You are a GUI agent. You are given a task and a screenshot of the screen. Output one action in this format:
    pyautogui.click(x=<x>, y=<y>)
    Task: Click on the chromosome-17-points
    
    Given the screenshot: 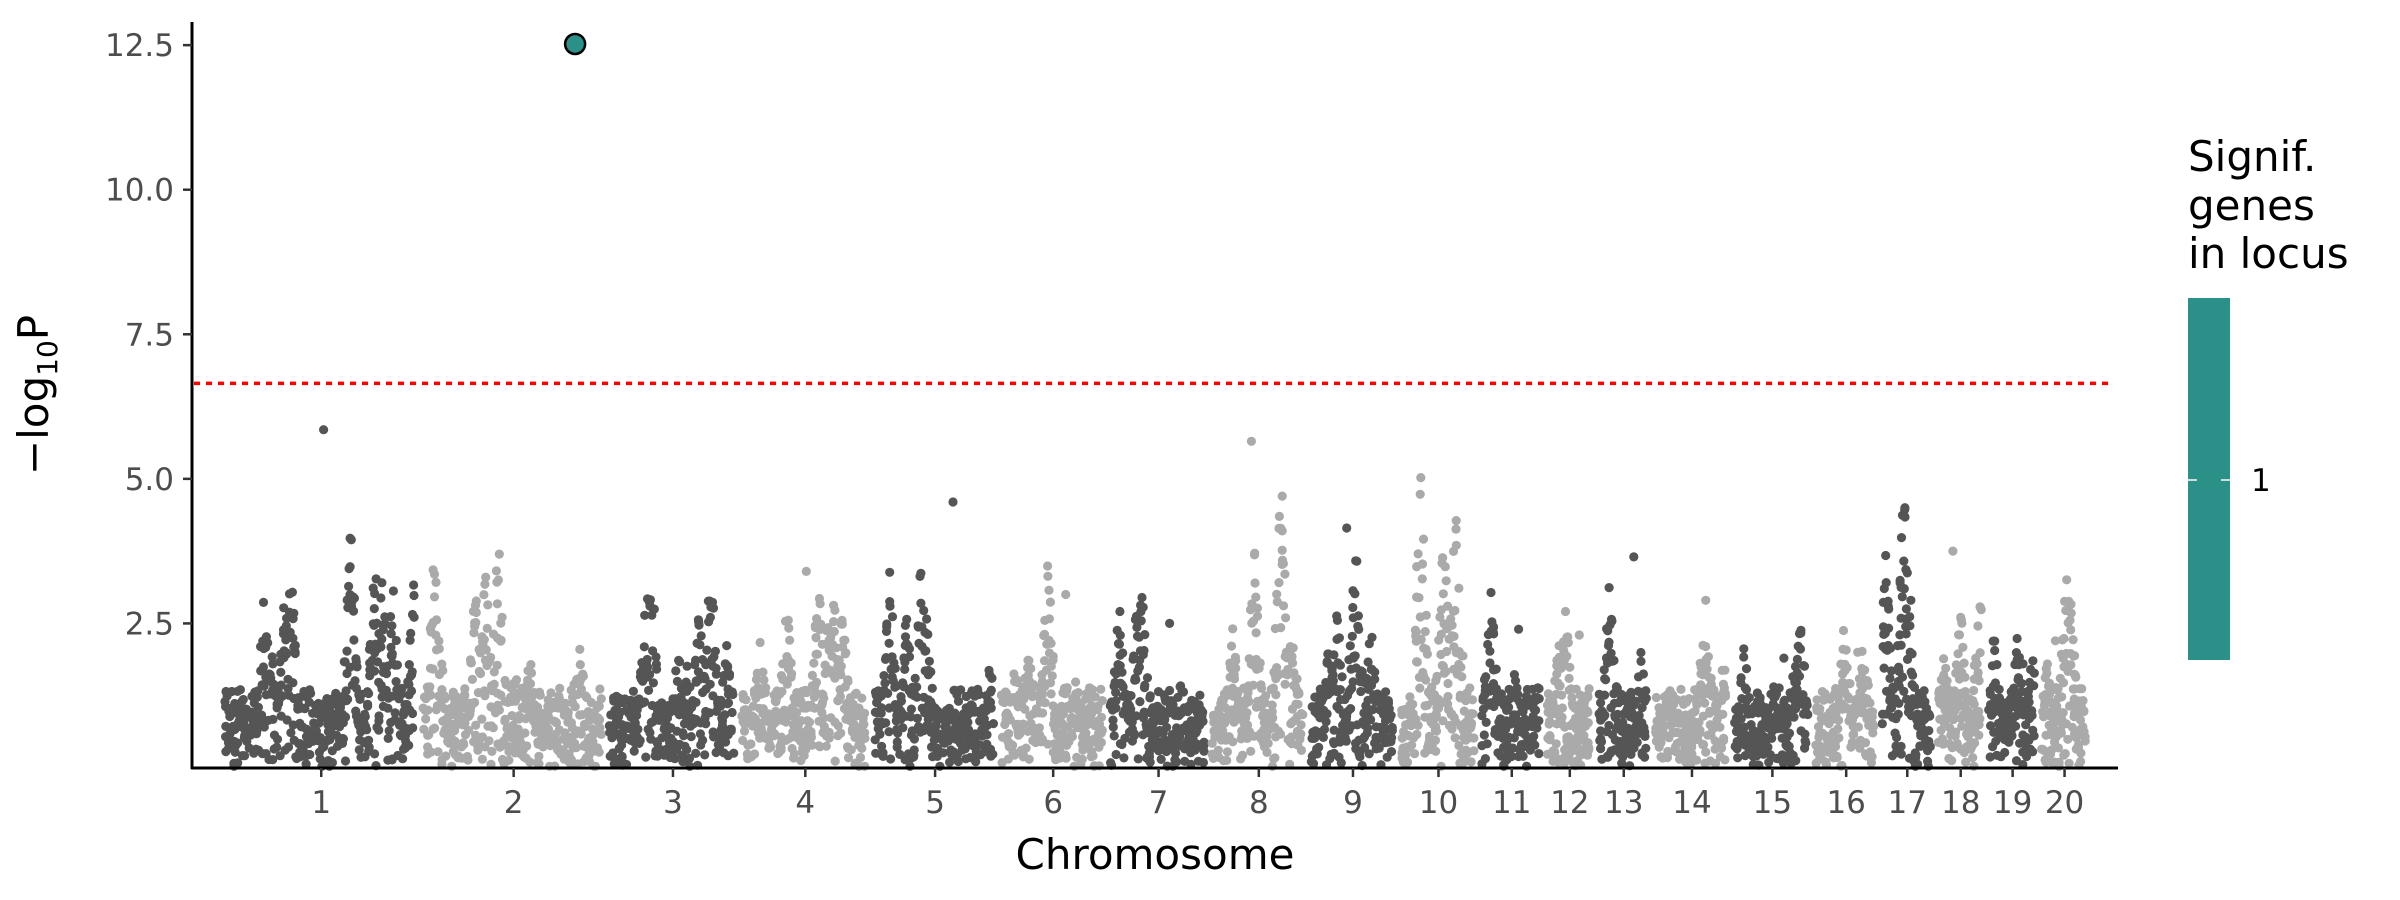 What is the action you would take?
    pyautogui.click(x=1906, y=637)
    